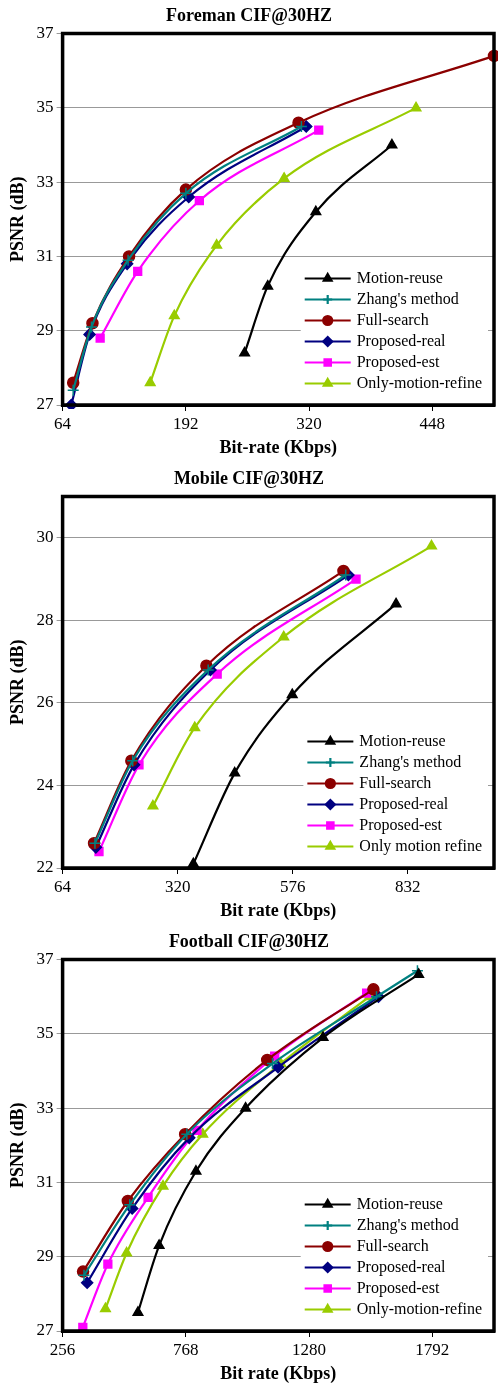 This screenshot has width=502, height=1391. I want to click on y-tick-label: 24, so click(45, 784).